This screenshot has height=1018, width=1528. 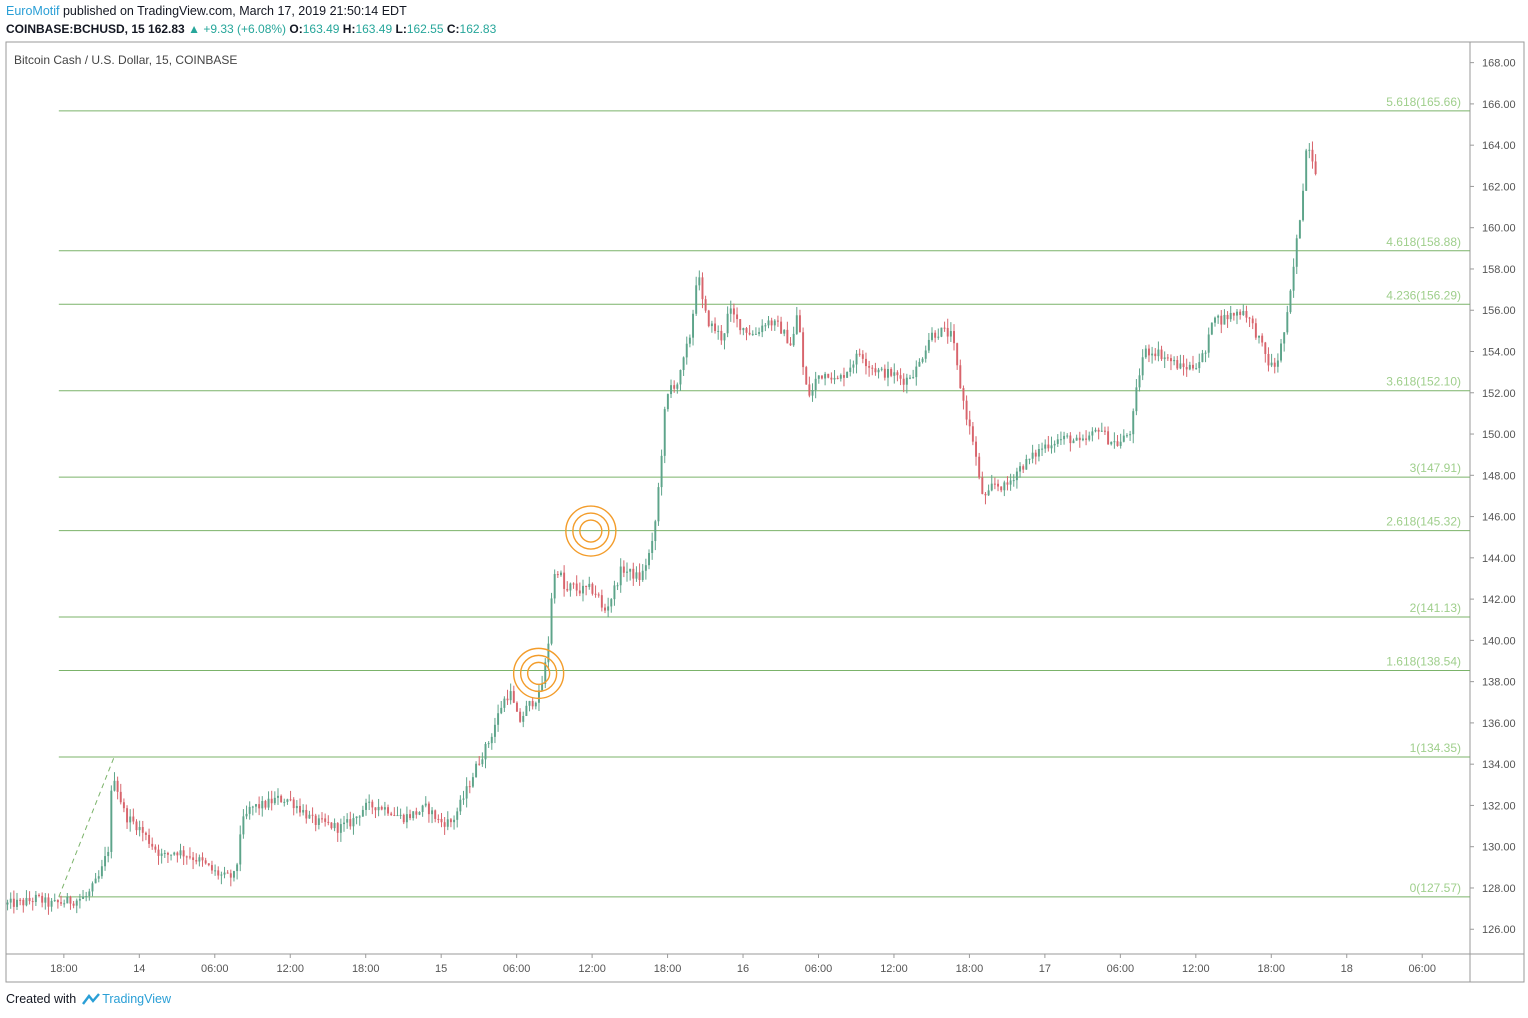 I want to click on low-value: 162.55, so click(x=425, y=29).